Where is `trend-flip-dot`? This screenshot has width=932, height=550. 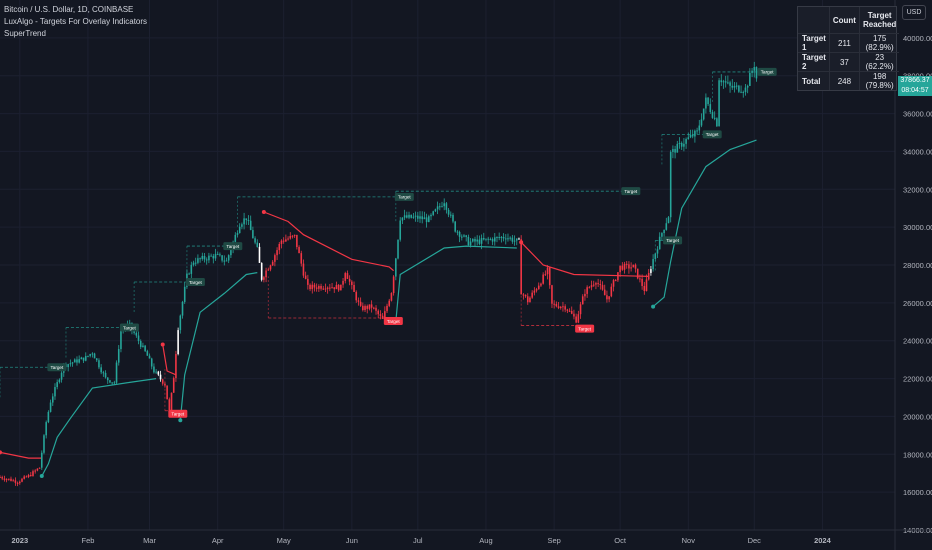
trend-flip-dot is located at coordinates (653, 306).